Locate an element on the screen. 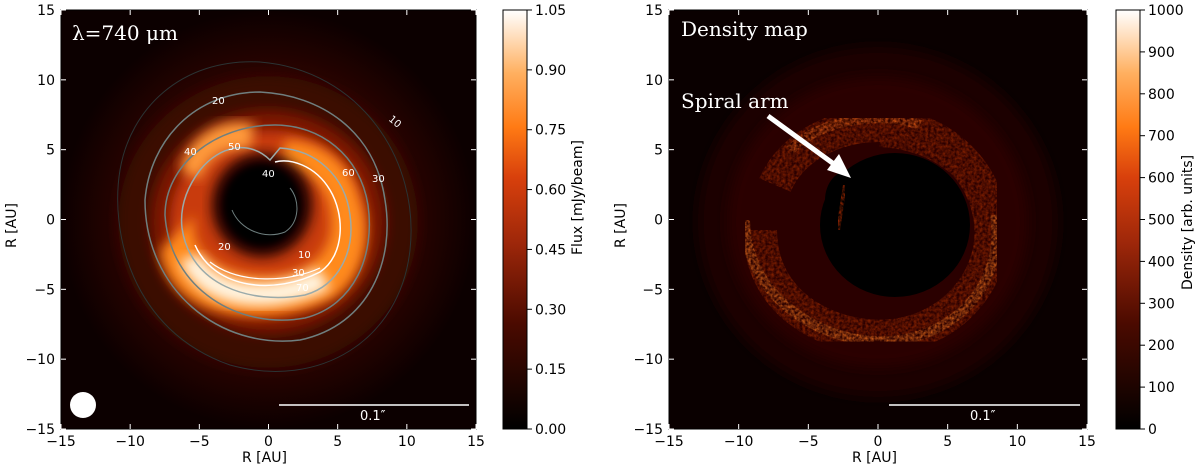 This screenshot has width=1200, height=469. density-map-ytick-label: 10 is located at coordinates (654, 81).